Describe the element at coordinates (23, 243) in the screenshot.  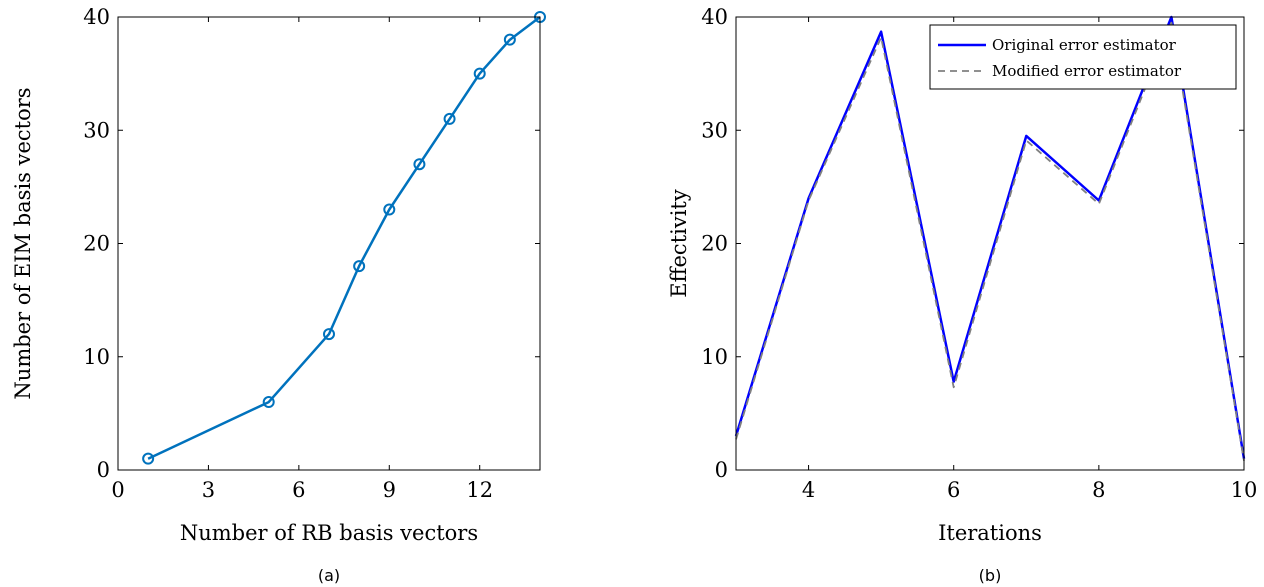
I see `chart-a-y-axis-label: Number of EIM basis vectors` at that location.